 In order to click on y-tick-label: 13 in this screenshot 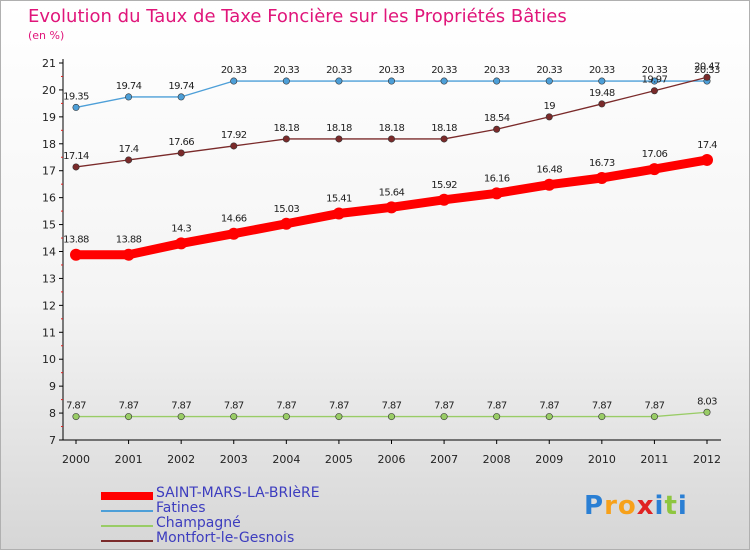, I will do `click(49, 278)`.